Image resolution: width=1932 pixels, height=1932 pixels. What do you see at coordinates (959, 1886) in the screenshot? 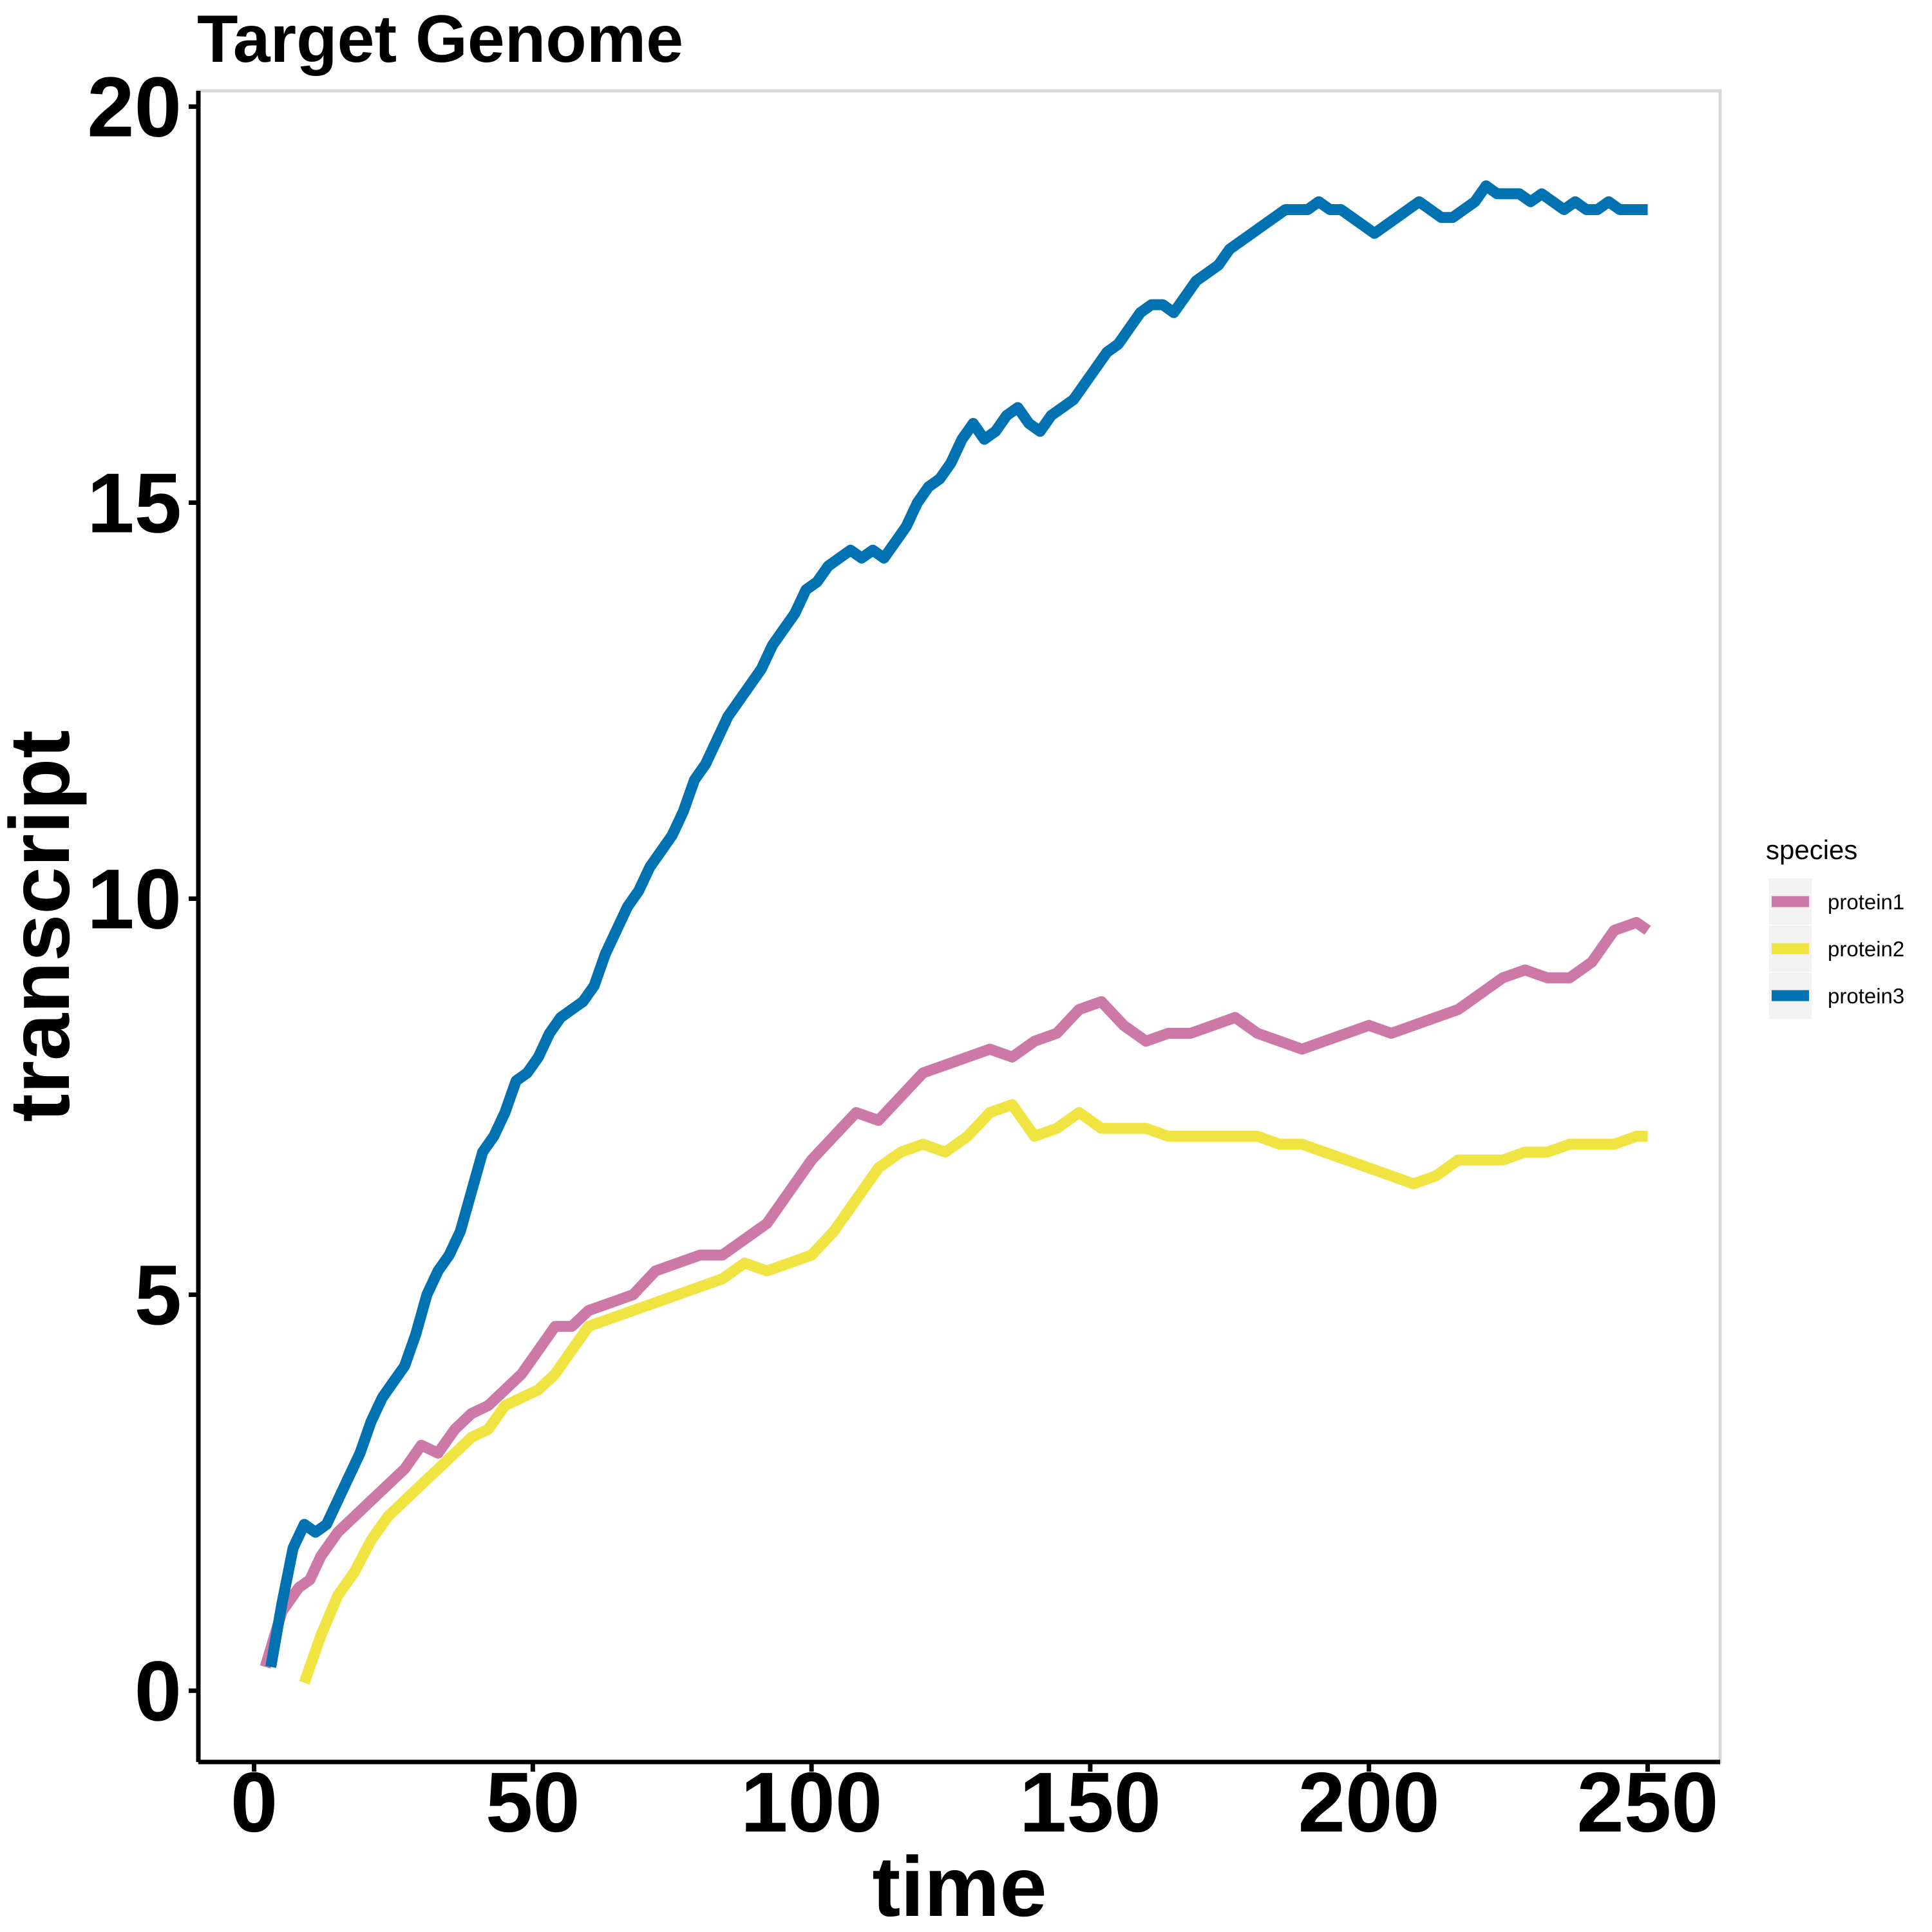
I see `x-axis-title: time` at bounding box center [959, 1886].